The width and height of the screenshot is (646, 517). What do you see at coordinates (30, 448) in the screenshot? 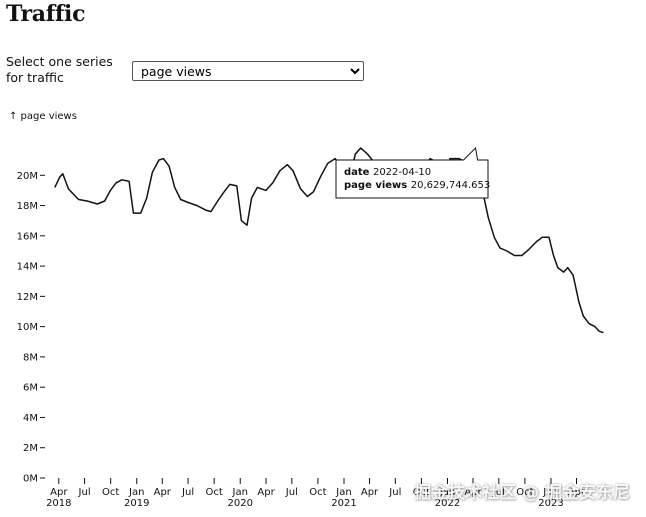
I see `y-tick-label: 2M` at bounding box center [30, 448].